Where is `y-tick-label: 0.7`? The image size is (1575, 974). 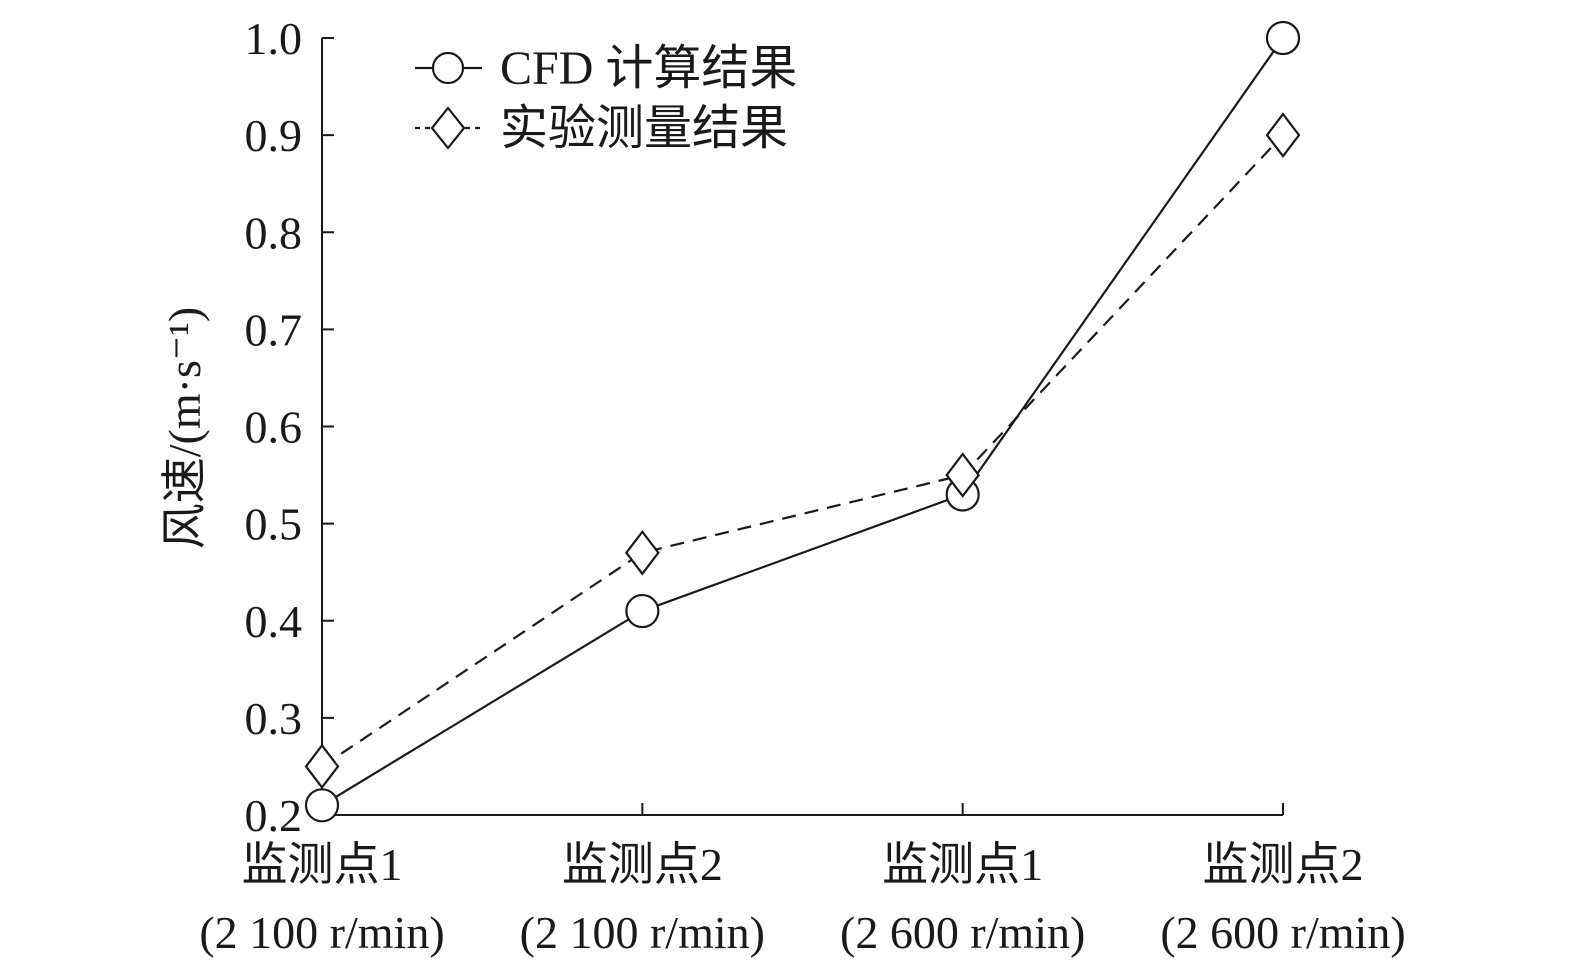 y-tick-label: 0.7 is located at coordinates (274, 329).